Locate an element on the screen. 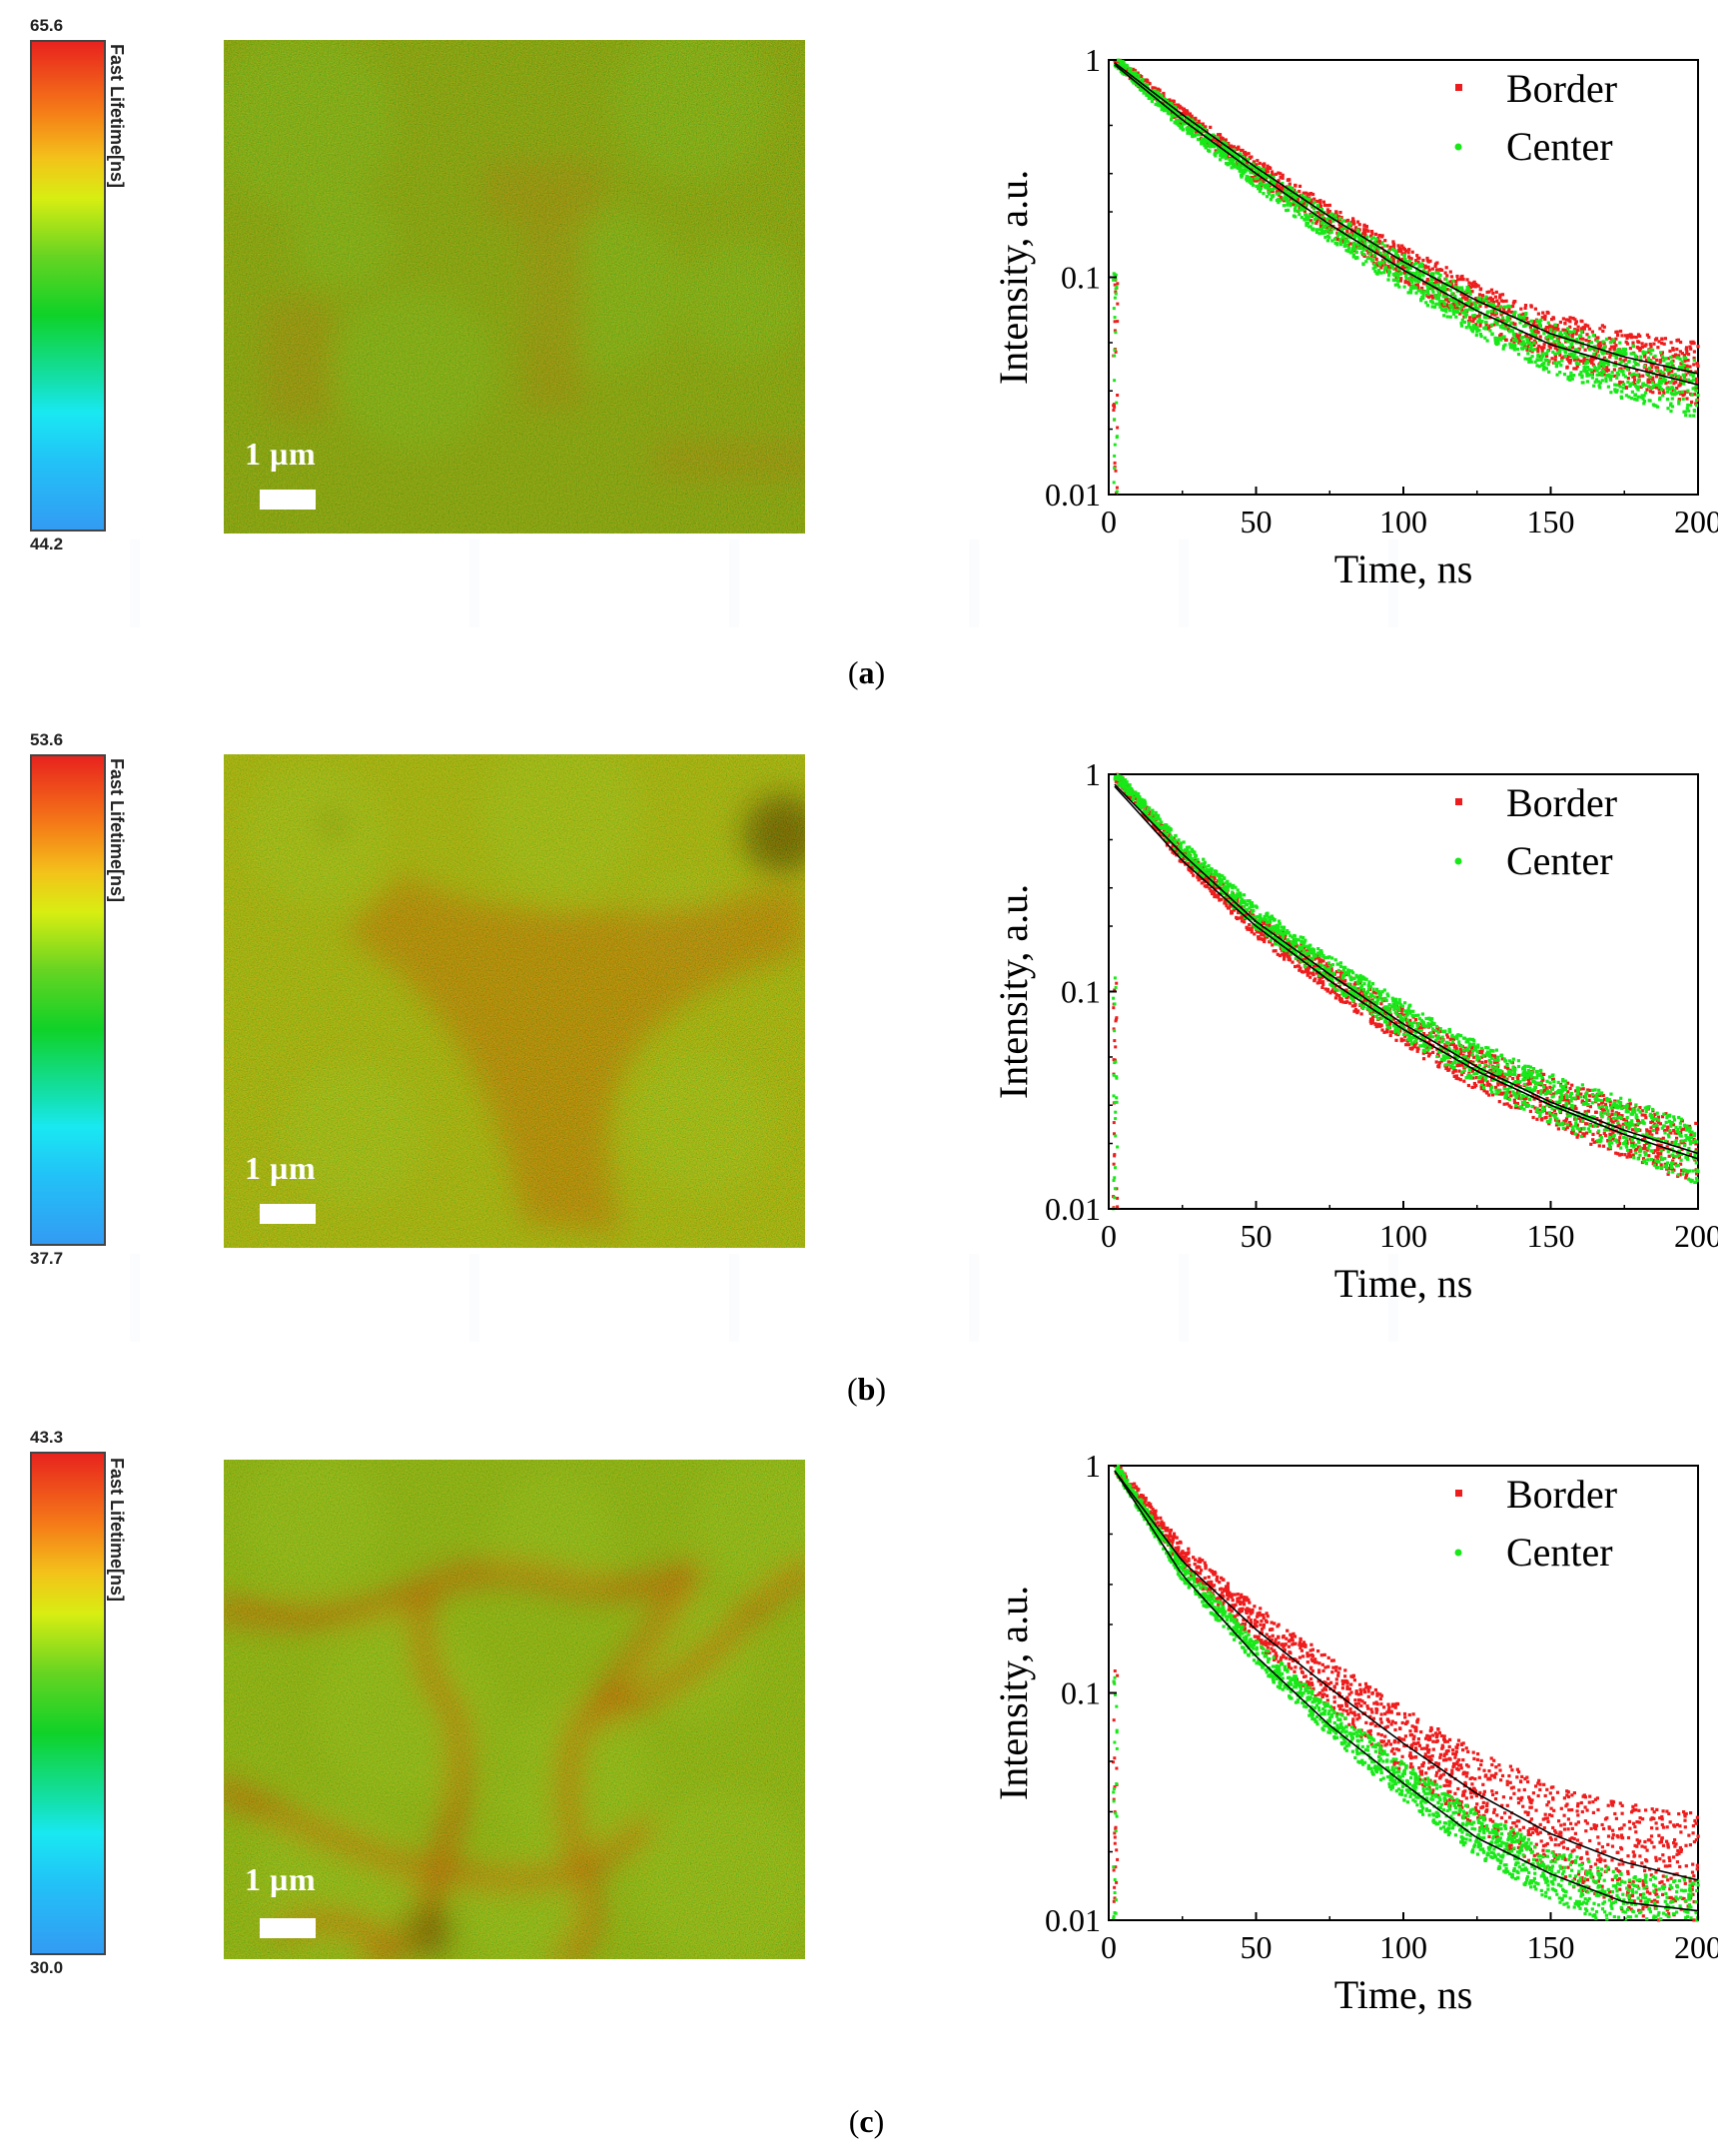 The width and height of the screenshot is (1733, 2156). colorbar is located at coordinates (68, 286).